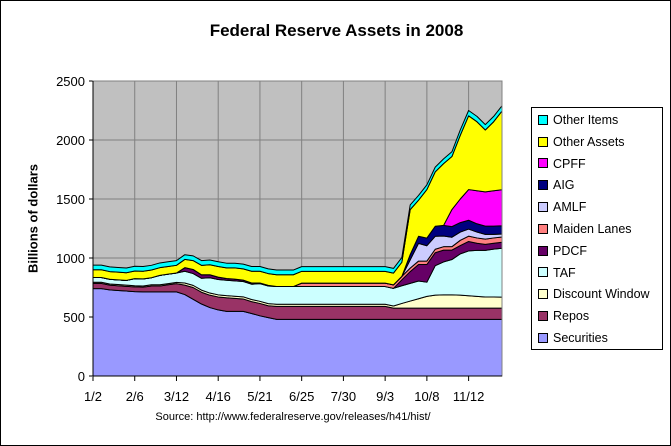 The width and height of the screenshot is (671, 446). Describe the element at coordinates (135, 396) in the screenshot. I see `x-tick-label: 2/6` at that location.